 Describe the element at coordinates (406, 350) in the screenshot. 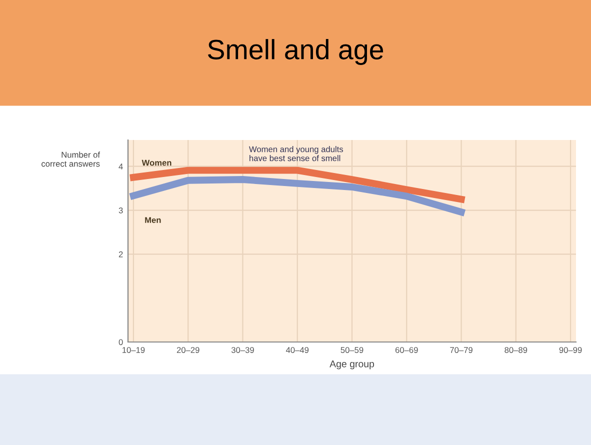

I see `x-tick-label: 60–69` at that location.